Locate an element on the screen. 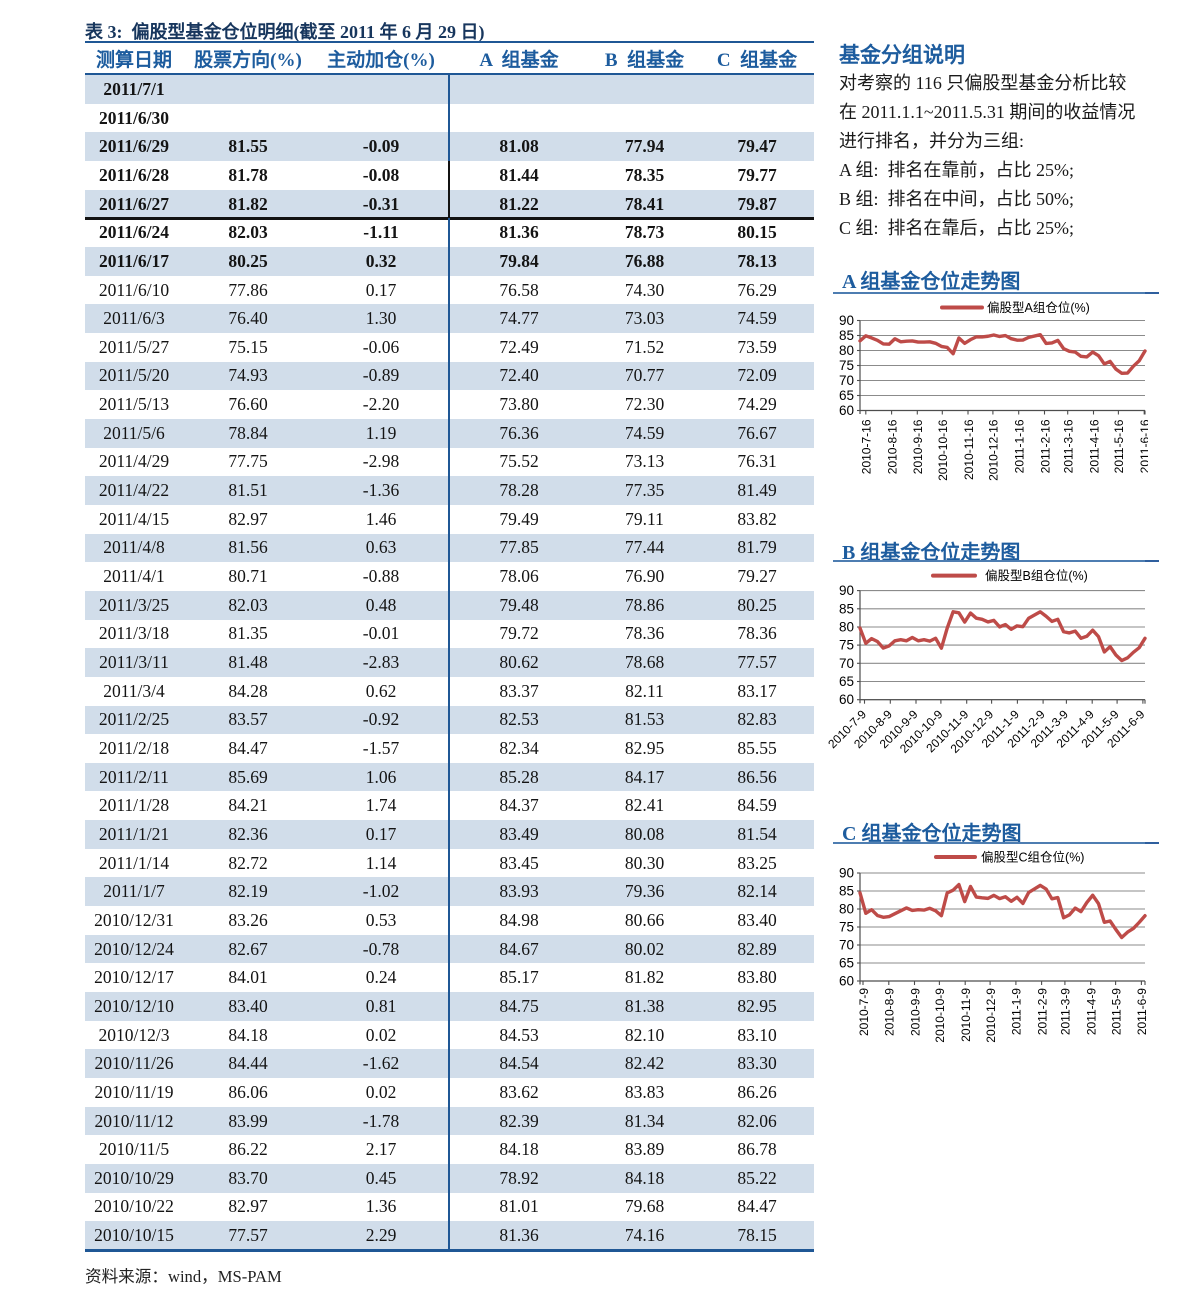 The width and height of the screenshot is (1191, 1304). svg-text: 2011-4-9 is located at coordinates (1092, 1011).